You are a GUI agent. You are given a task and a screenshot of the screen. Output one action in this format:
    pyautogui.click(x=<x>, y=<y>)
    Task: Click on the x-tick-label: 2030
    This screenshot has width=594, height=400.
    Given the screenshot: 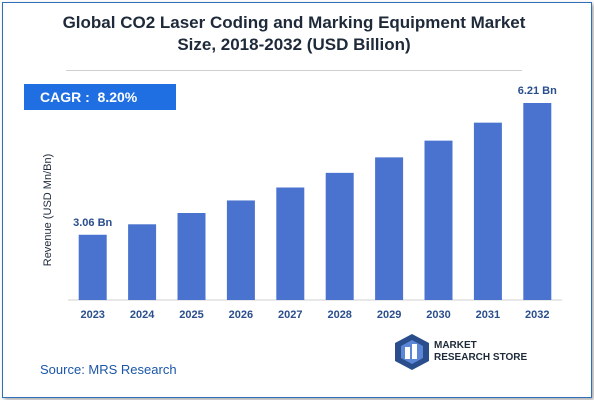 What is the action you would take?
    pyautogui.click(x=438, y=315)
    